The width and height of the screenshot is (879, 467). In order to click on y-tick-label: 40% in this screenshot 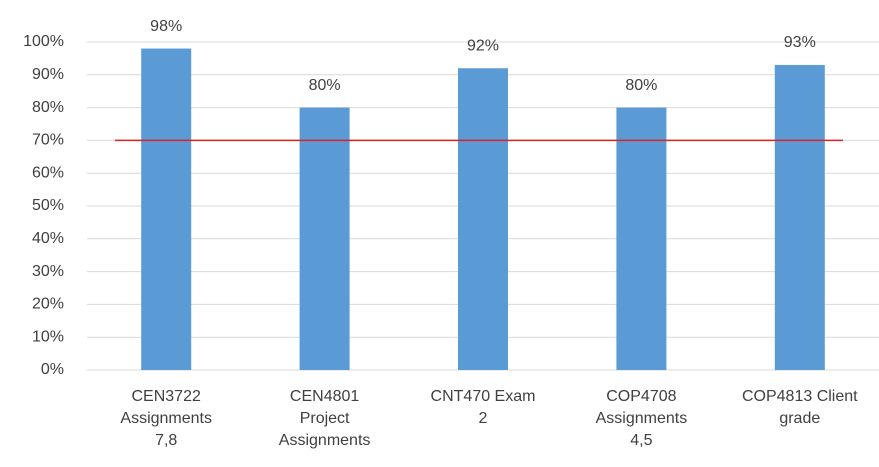, I will do `click(48, 238)`.